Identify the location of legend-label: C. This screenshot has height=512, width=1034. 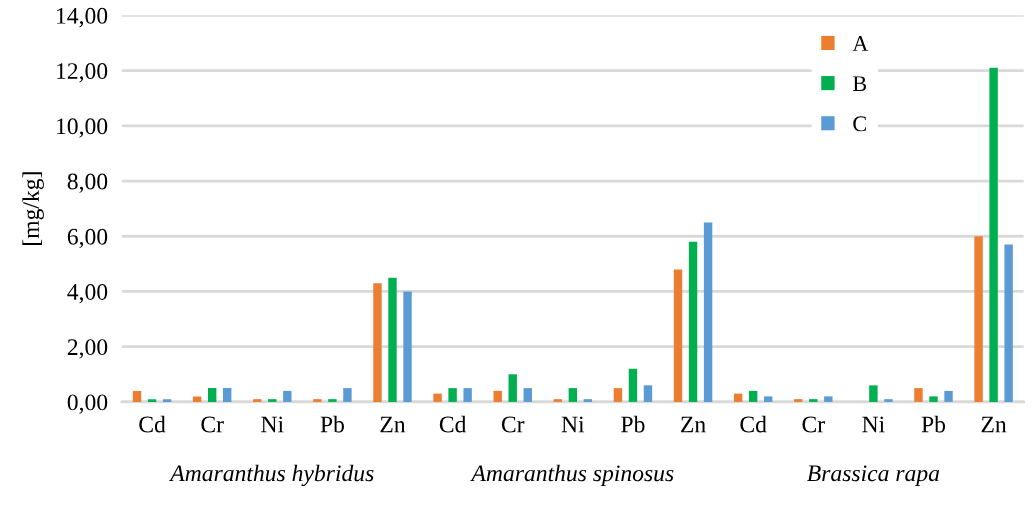
(859, 124).